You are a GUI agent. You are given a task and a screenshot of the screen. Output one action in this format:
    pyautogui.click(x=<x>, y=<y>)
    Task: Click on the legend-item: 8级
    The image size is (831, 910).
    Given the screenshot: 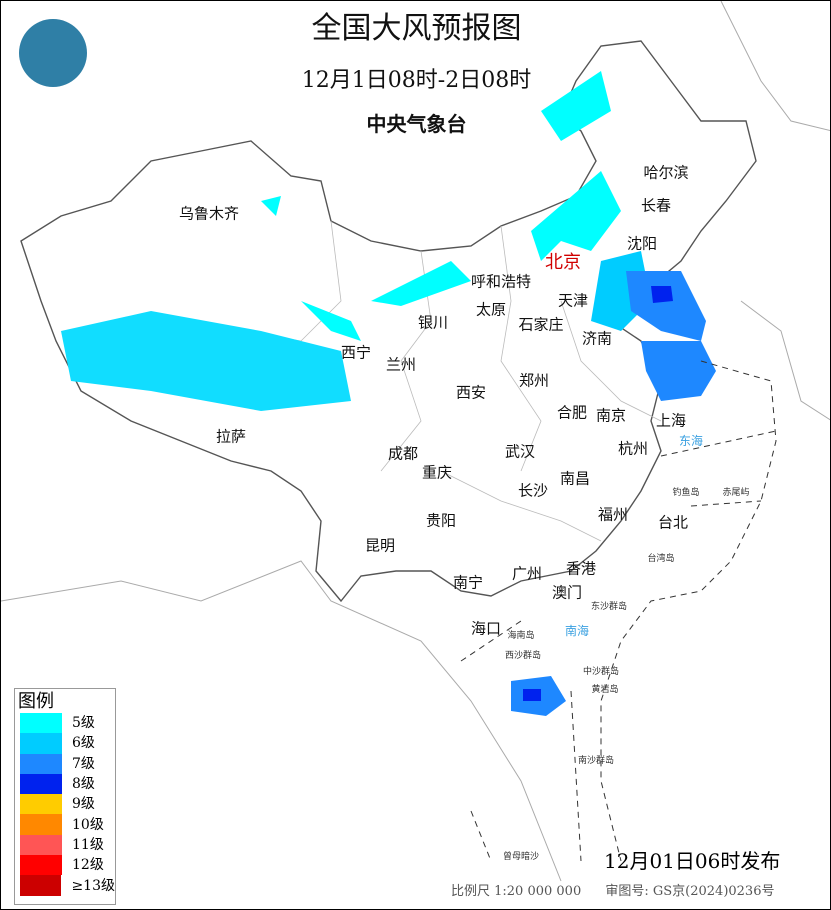 What is the action you would take?
    pyautogui.click(x=65, y=784)
    